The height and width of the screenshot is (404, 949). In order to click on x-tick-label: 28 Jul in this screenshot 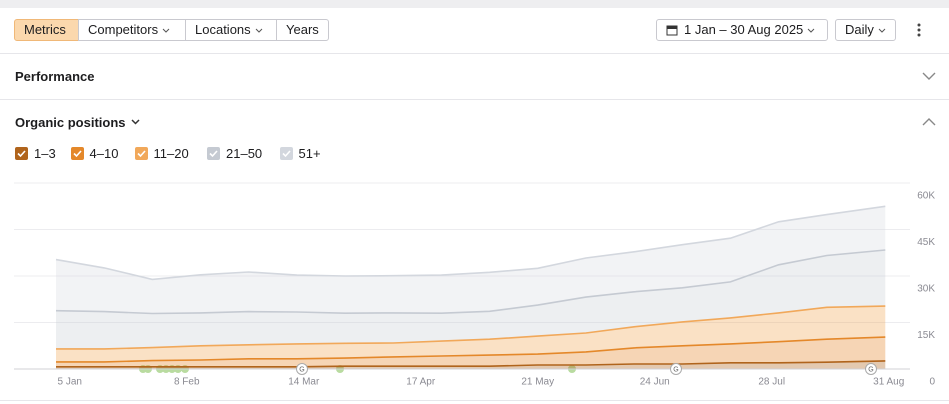, I will do `click(771, 382)`.